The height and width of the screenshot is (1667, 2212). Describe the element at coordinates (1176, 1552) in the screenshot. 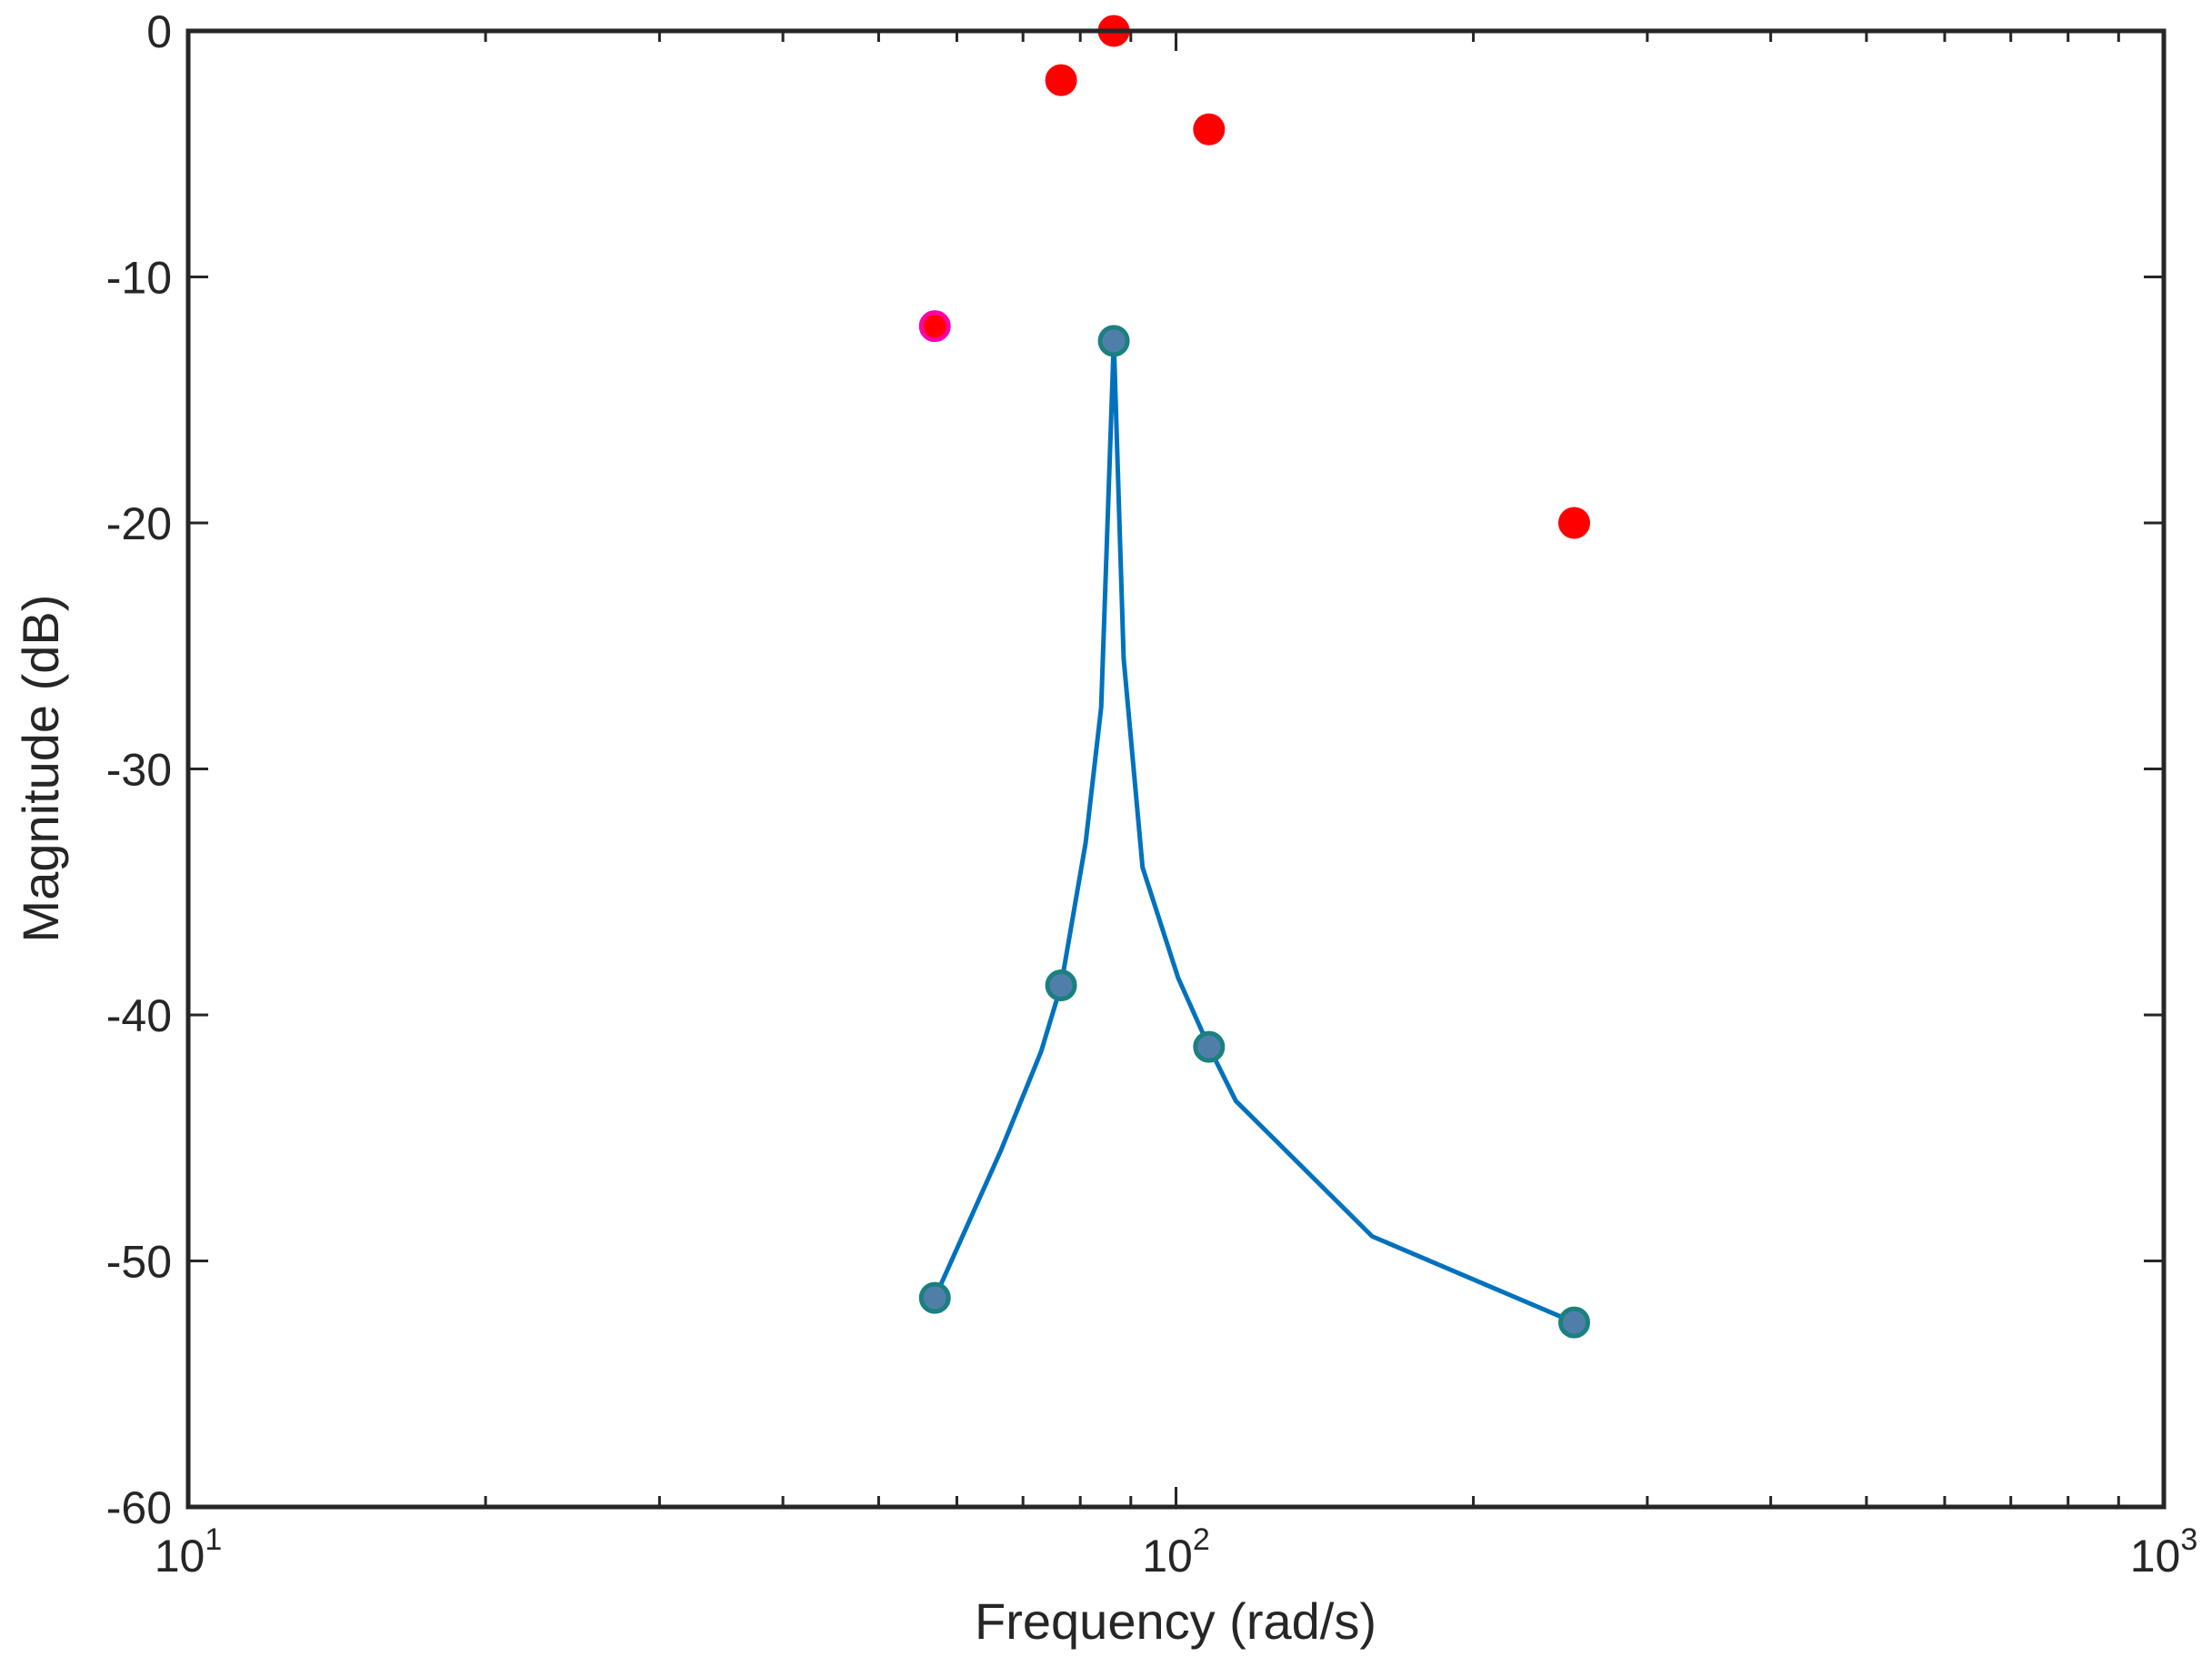

I see `x-tick-label: 10²` at that location.